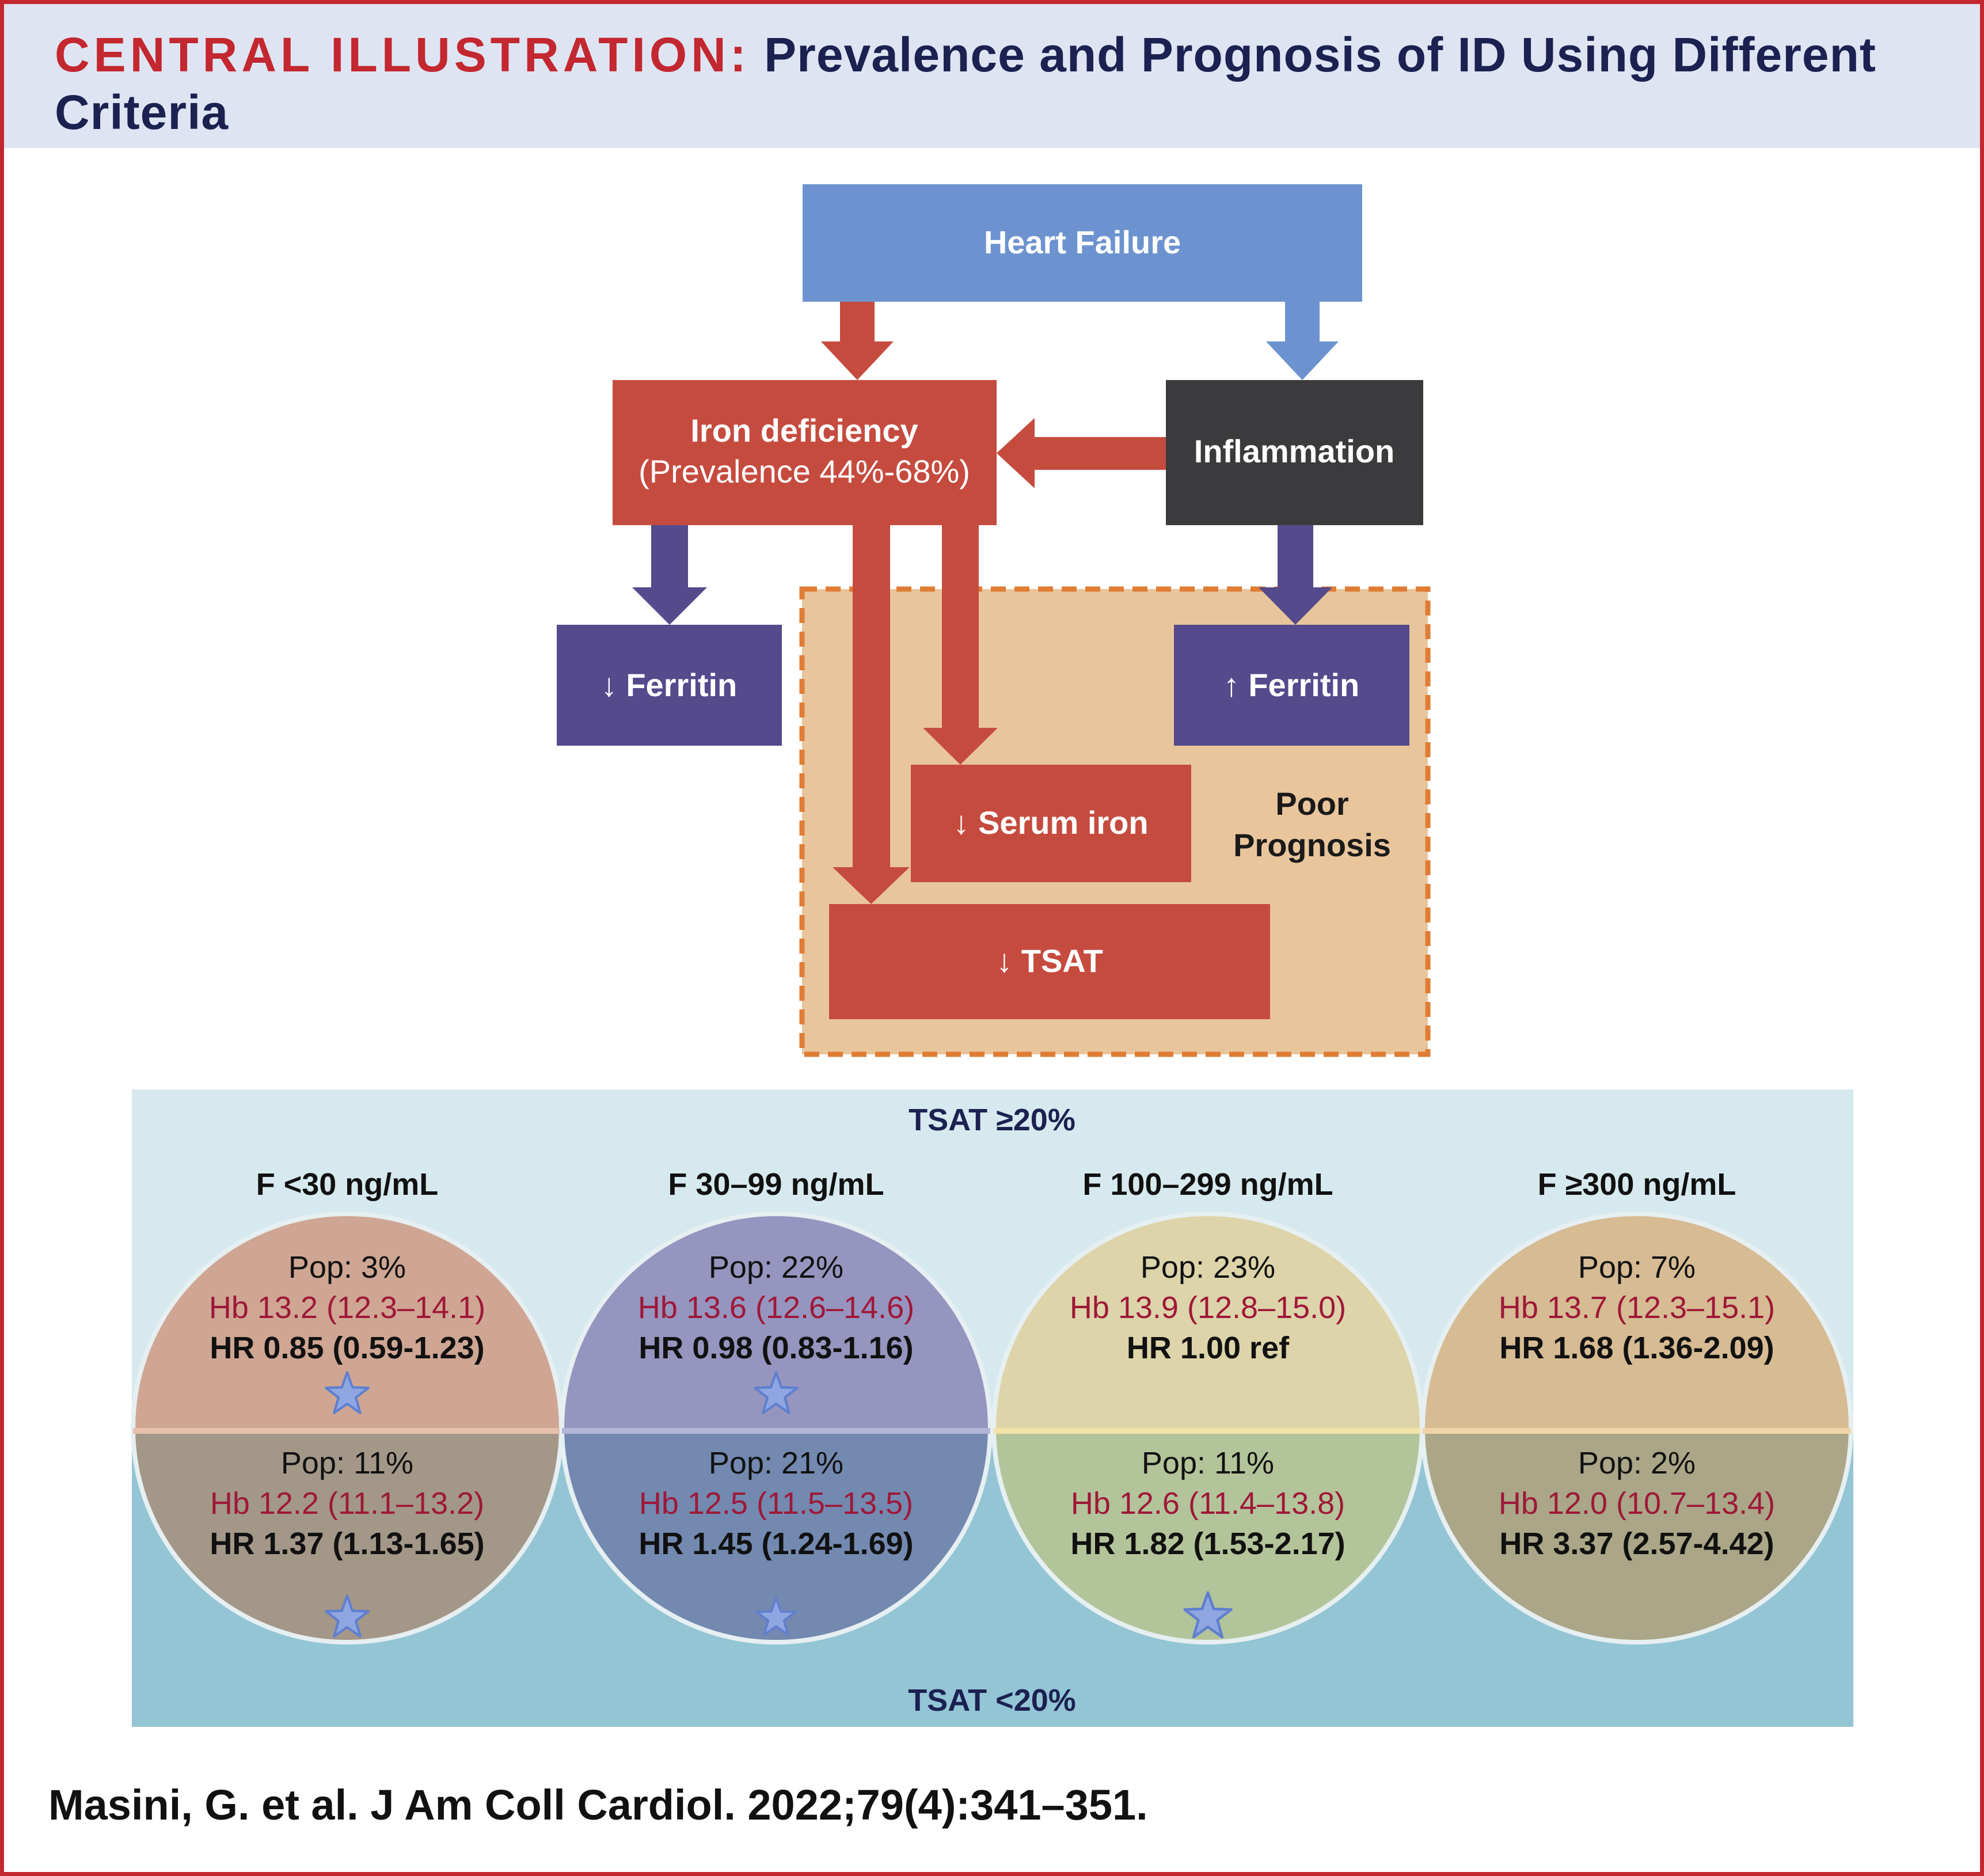 Image resolution: width=1984 pixels, height=1876 pixels. What do you see at coordinates (347, 1503) in the screenshot?
I see `bottom-hb: Hb 12.2 (11.1–13.2)` at bounding box center [347, 1503].